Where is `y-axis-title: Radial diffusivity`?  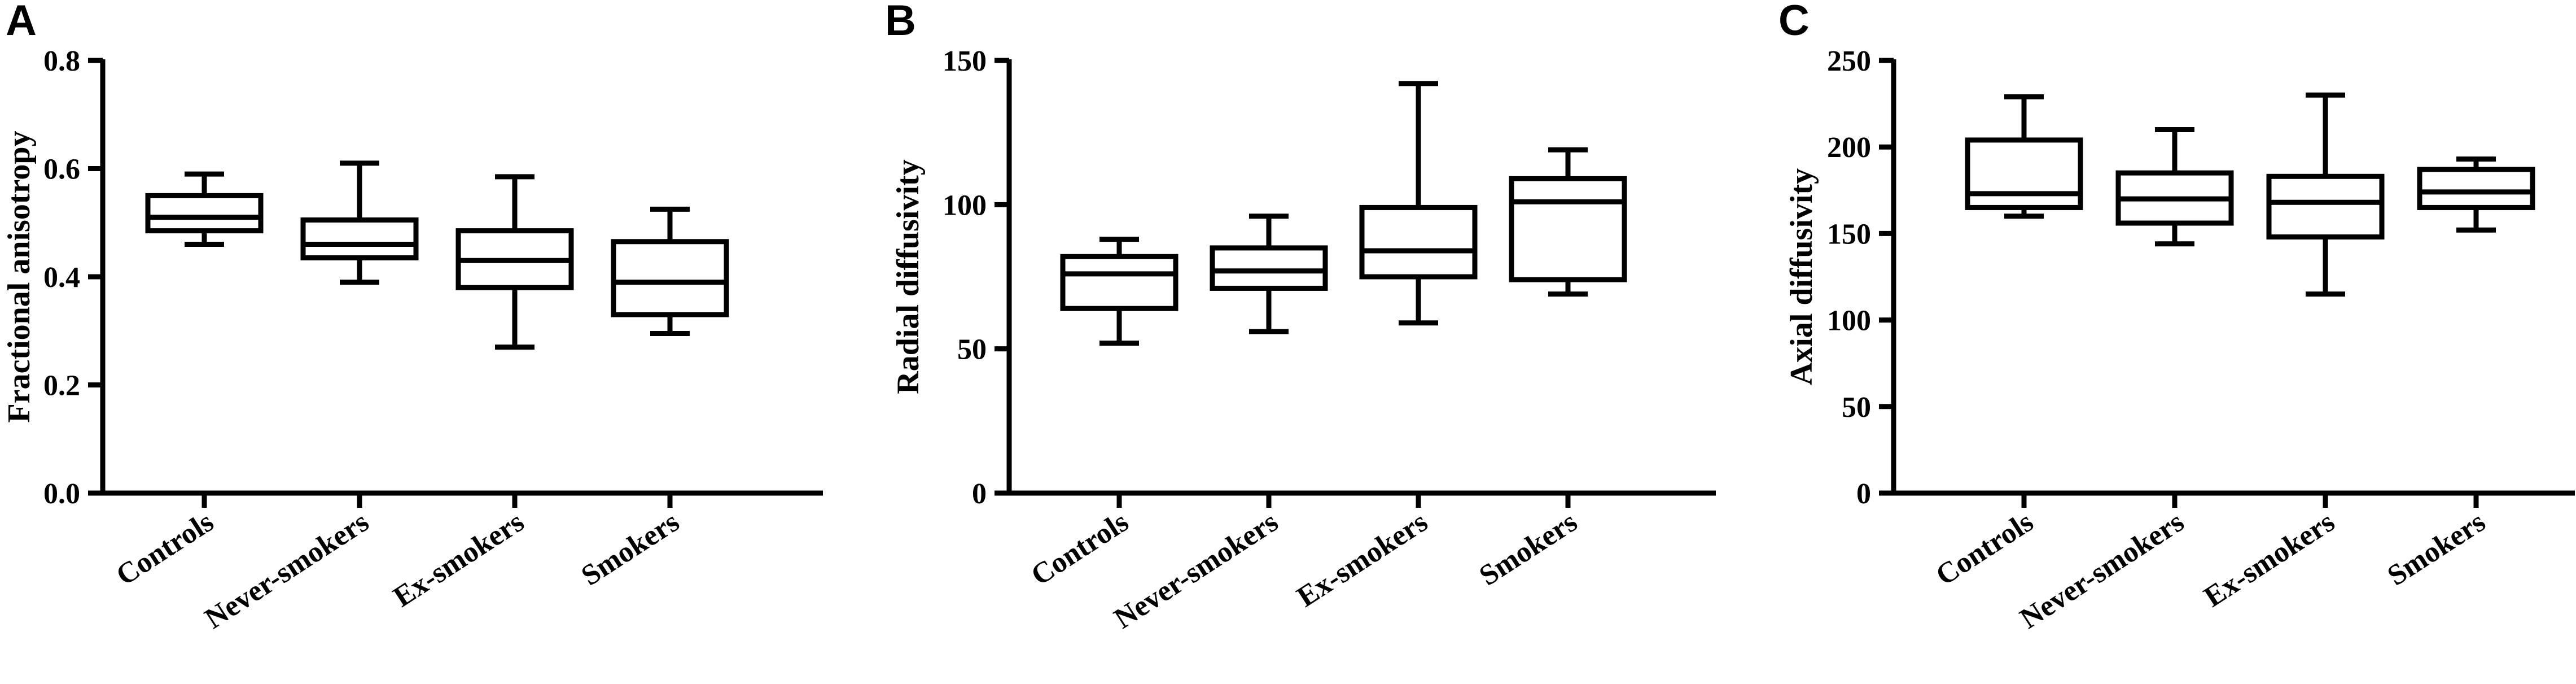
y-axis-title: Radial diffusivity is located at coordinates (908, 276).